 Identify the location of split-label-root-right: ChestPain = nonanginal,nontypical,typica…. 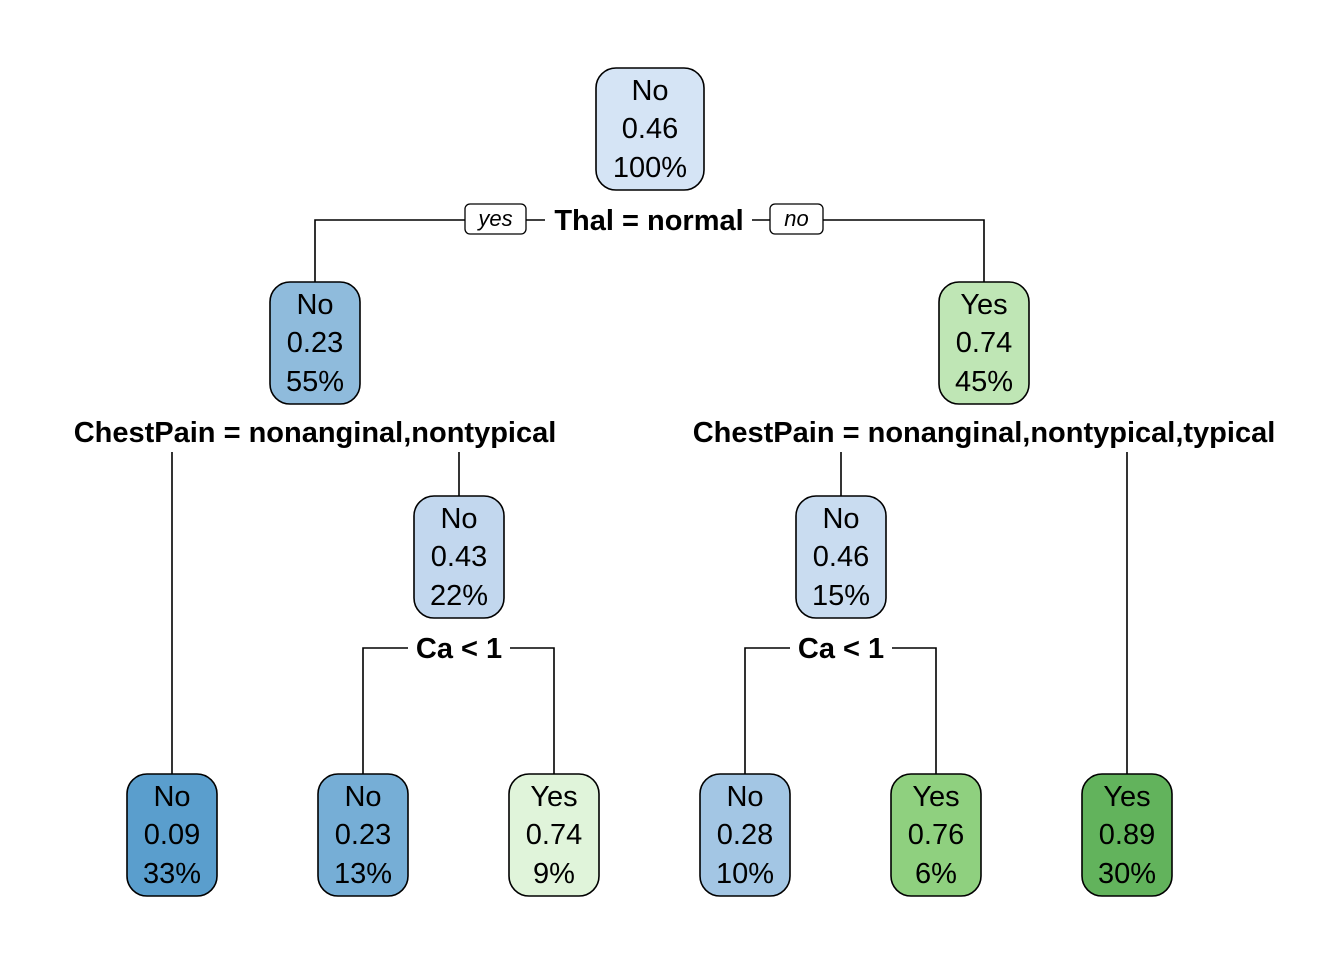
(984, 433).